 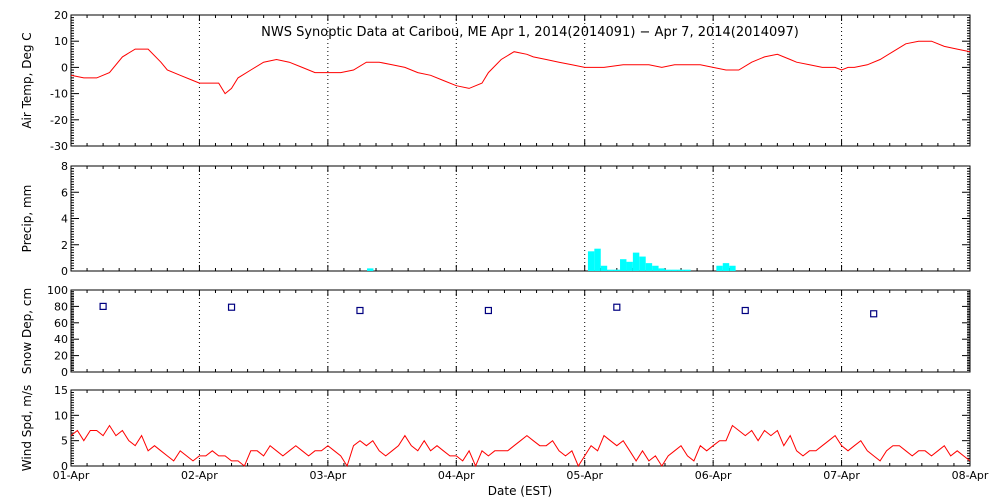 I want to click on wind-speed-y-tick-label: 15, so click(x=61, y=390).